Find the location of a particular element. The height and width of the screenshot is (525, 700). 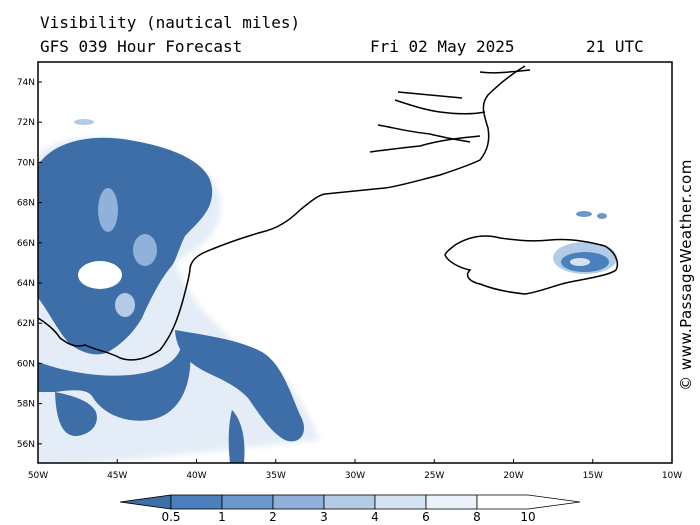

forecast-model-label: GFS 039 Hour Forecast is located at coordinates (141, 46).